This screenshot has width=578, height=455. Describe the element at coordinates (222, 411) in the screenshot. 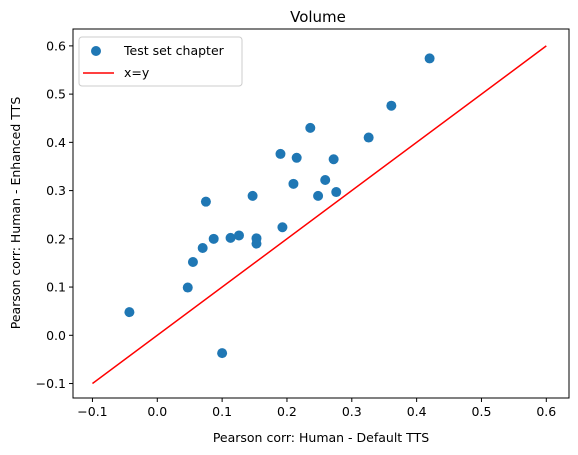

I see `x-tick-label: 0.1` at that location.